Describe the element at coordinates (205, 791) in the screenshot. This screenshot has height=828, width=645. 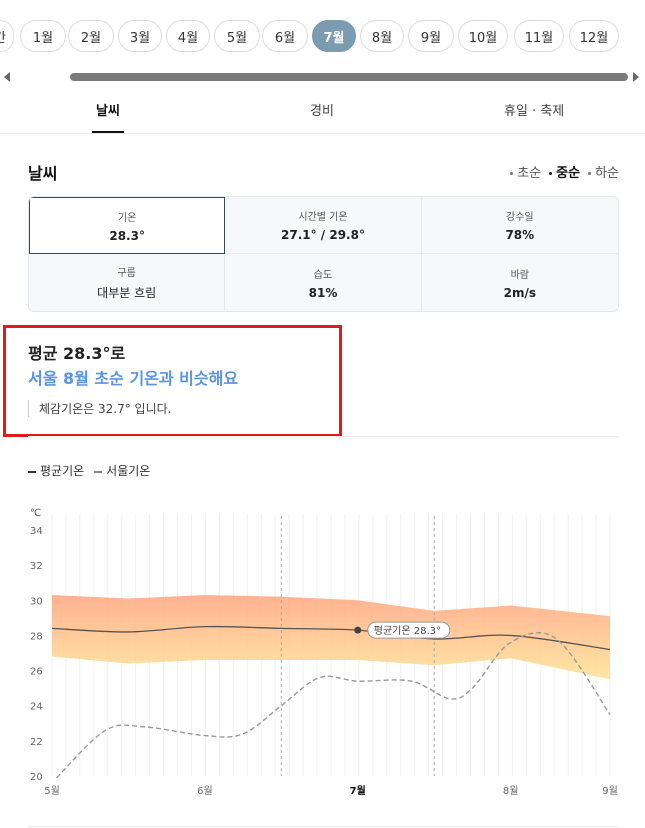
I see `x-tick-label: 6월` at that location.